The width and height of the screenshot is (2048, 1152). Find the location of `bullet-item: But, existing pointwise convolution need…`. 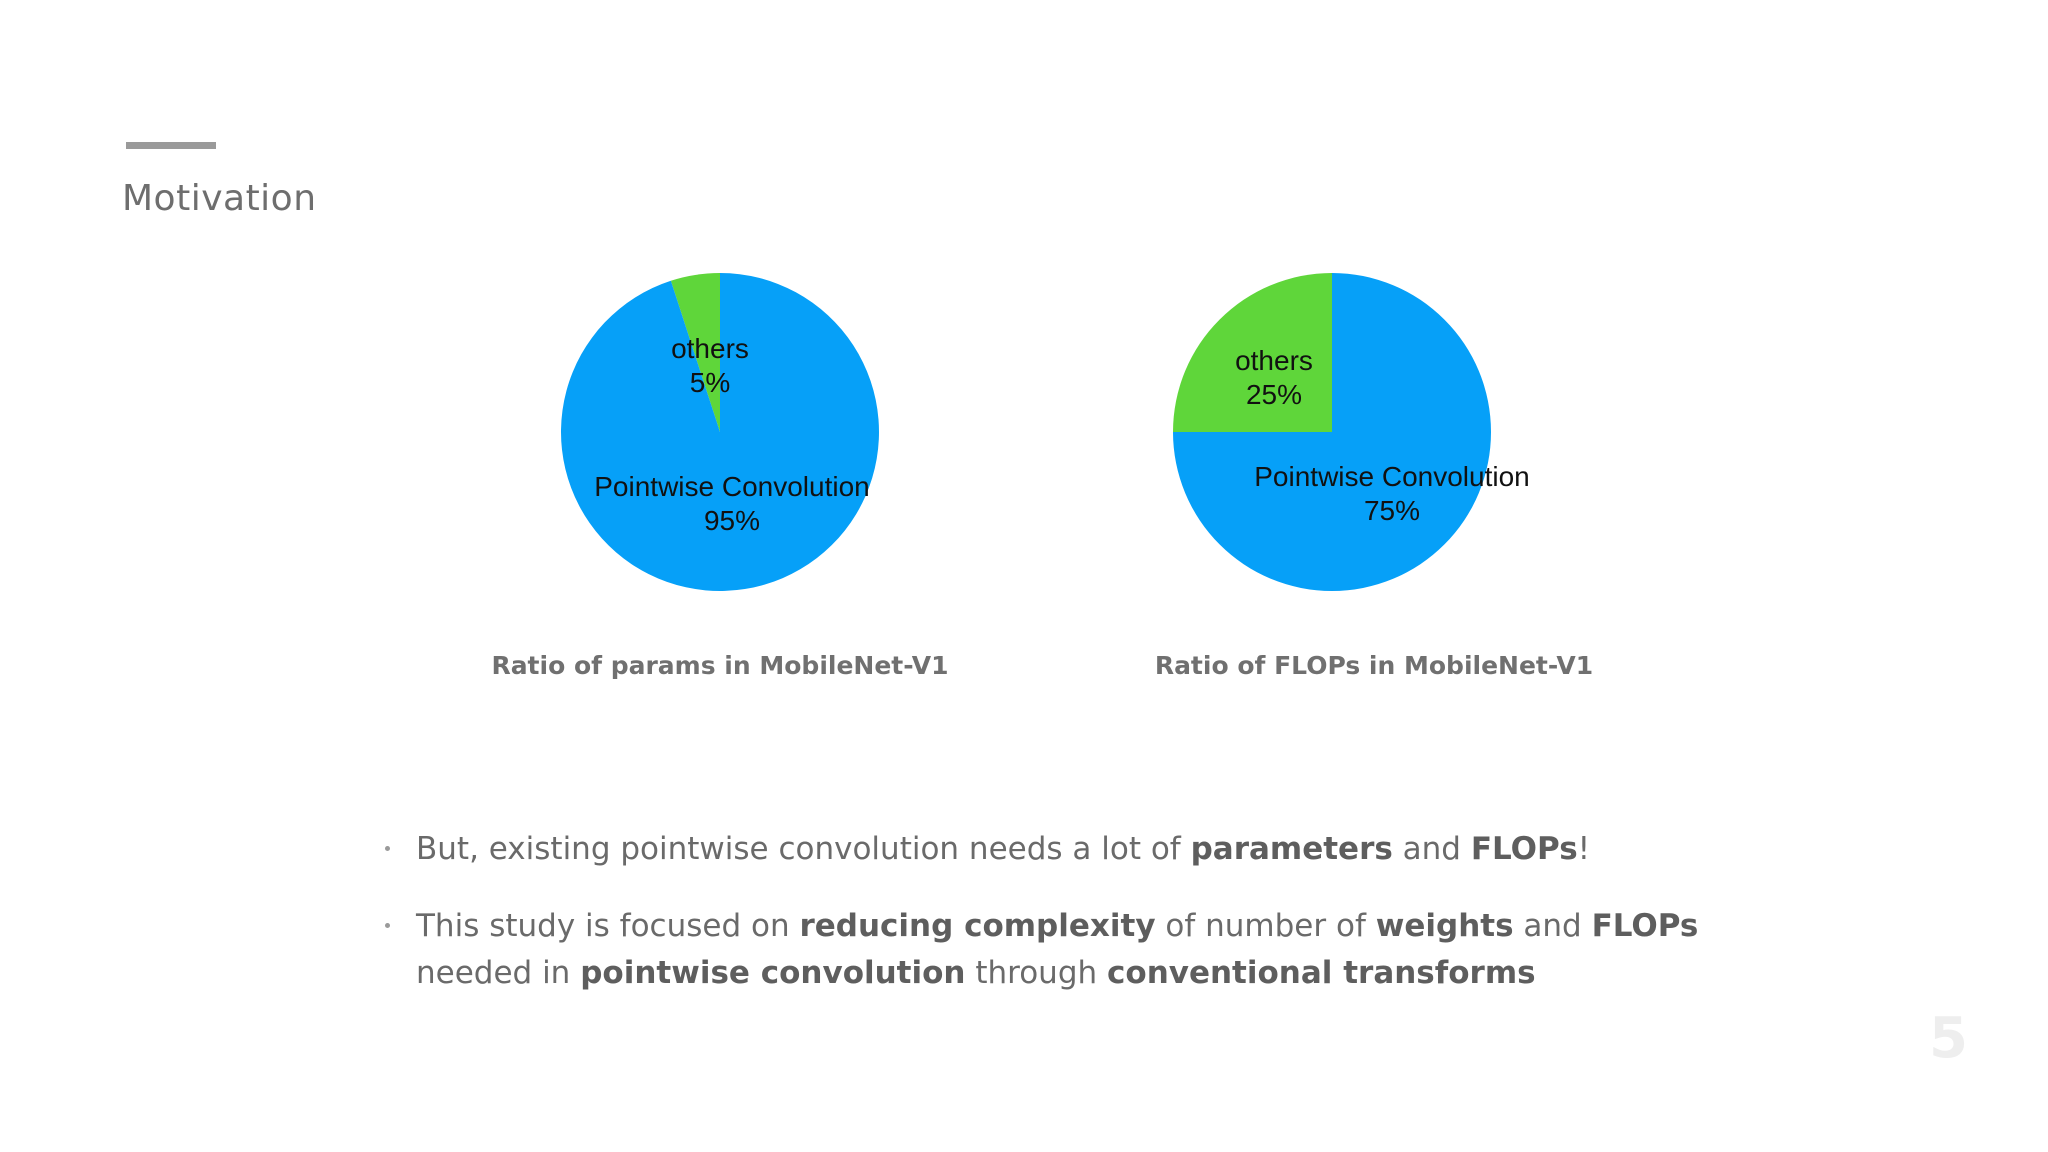

bullet-item: But, existing pointwise convolution need… is located at coordinates (1056, 849).